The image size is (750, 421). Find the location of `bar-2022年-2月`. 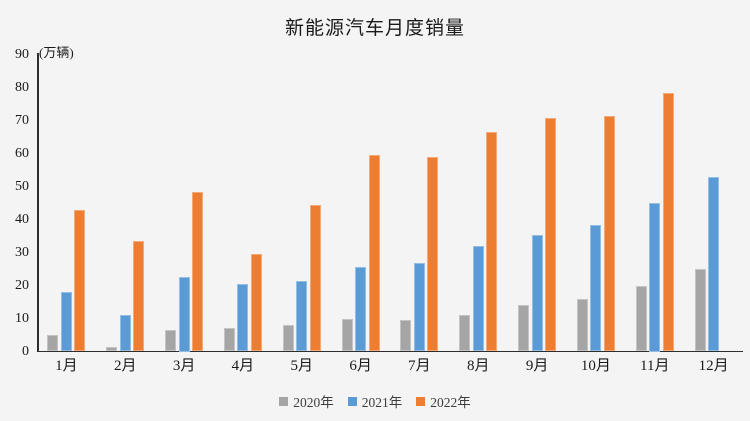

bar-2022年-2月 is located at coordinates (139, 296).